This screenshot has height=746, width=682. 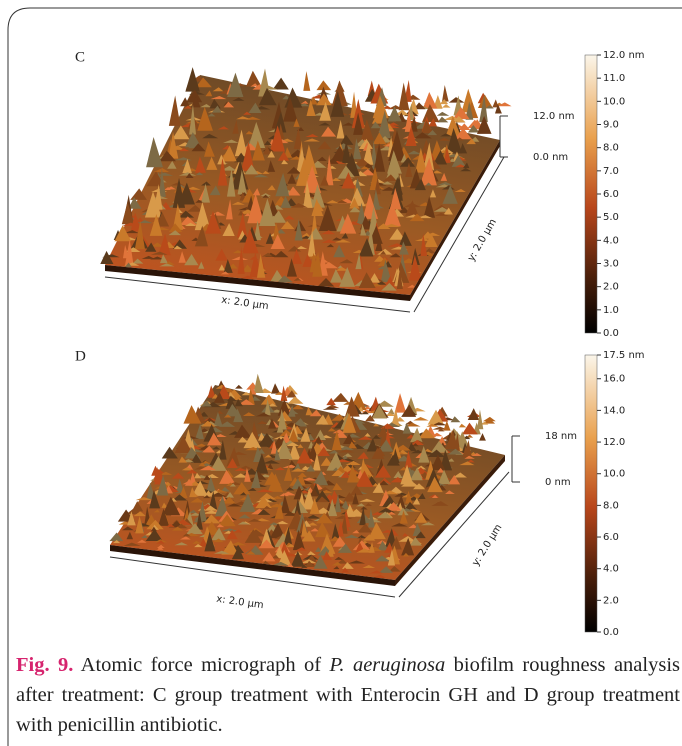 I want to click on z-scale-label: 0 nm, so click(x=558, y=482).